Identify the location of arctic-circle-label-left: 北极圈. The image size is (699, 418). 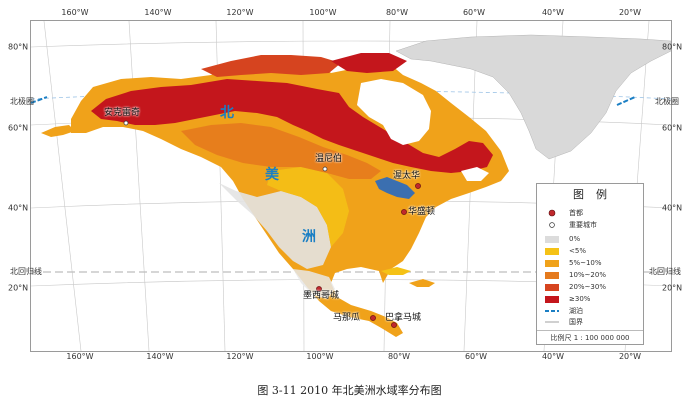
(22, 101).